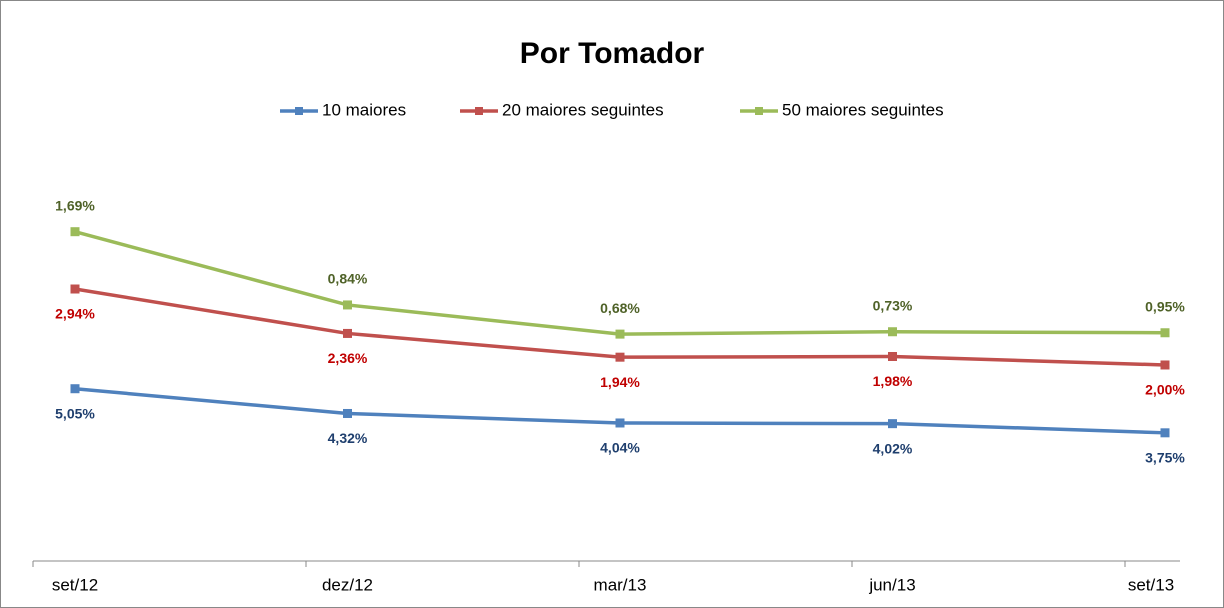  What do you see at coordinates (893, 381) in the screenshot?
I see `data-label: 1,98%` at bounding box center [893, 381].